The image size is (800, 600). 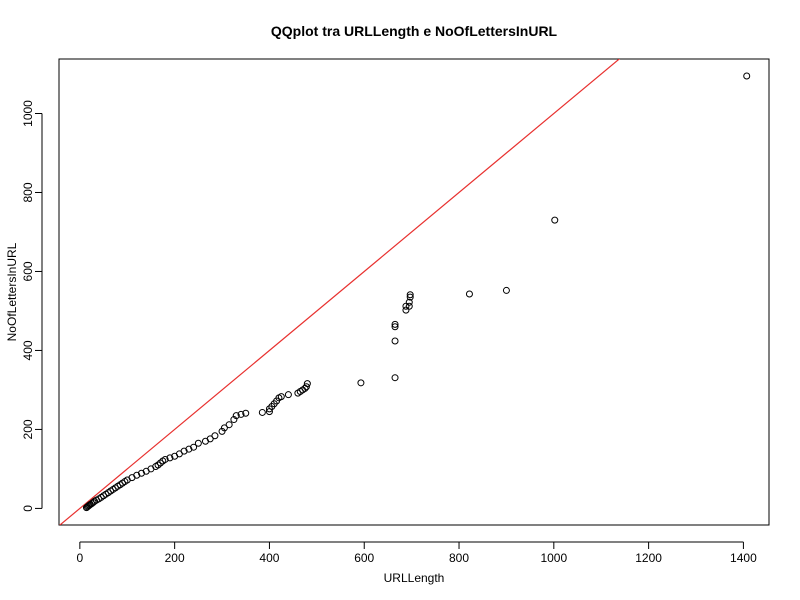 I want to click on y-tick-label: 400, so click(x=28, y=350).